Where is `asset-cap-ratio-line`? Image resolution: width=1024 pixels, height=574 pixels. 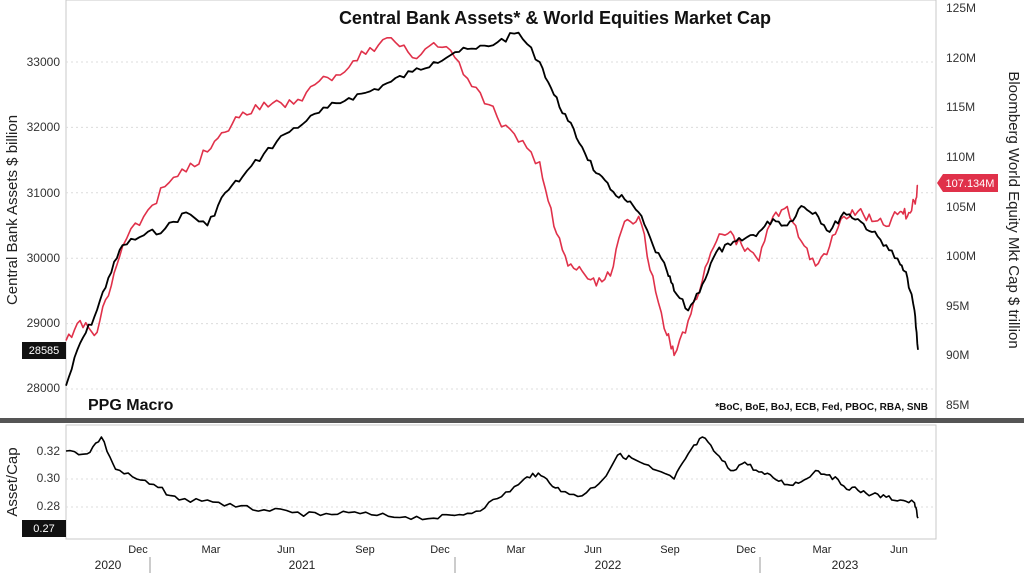
asset-cap-ratio-line is located at coordinates (492, 478).